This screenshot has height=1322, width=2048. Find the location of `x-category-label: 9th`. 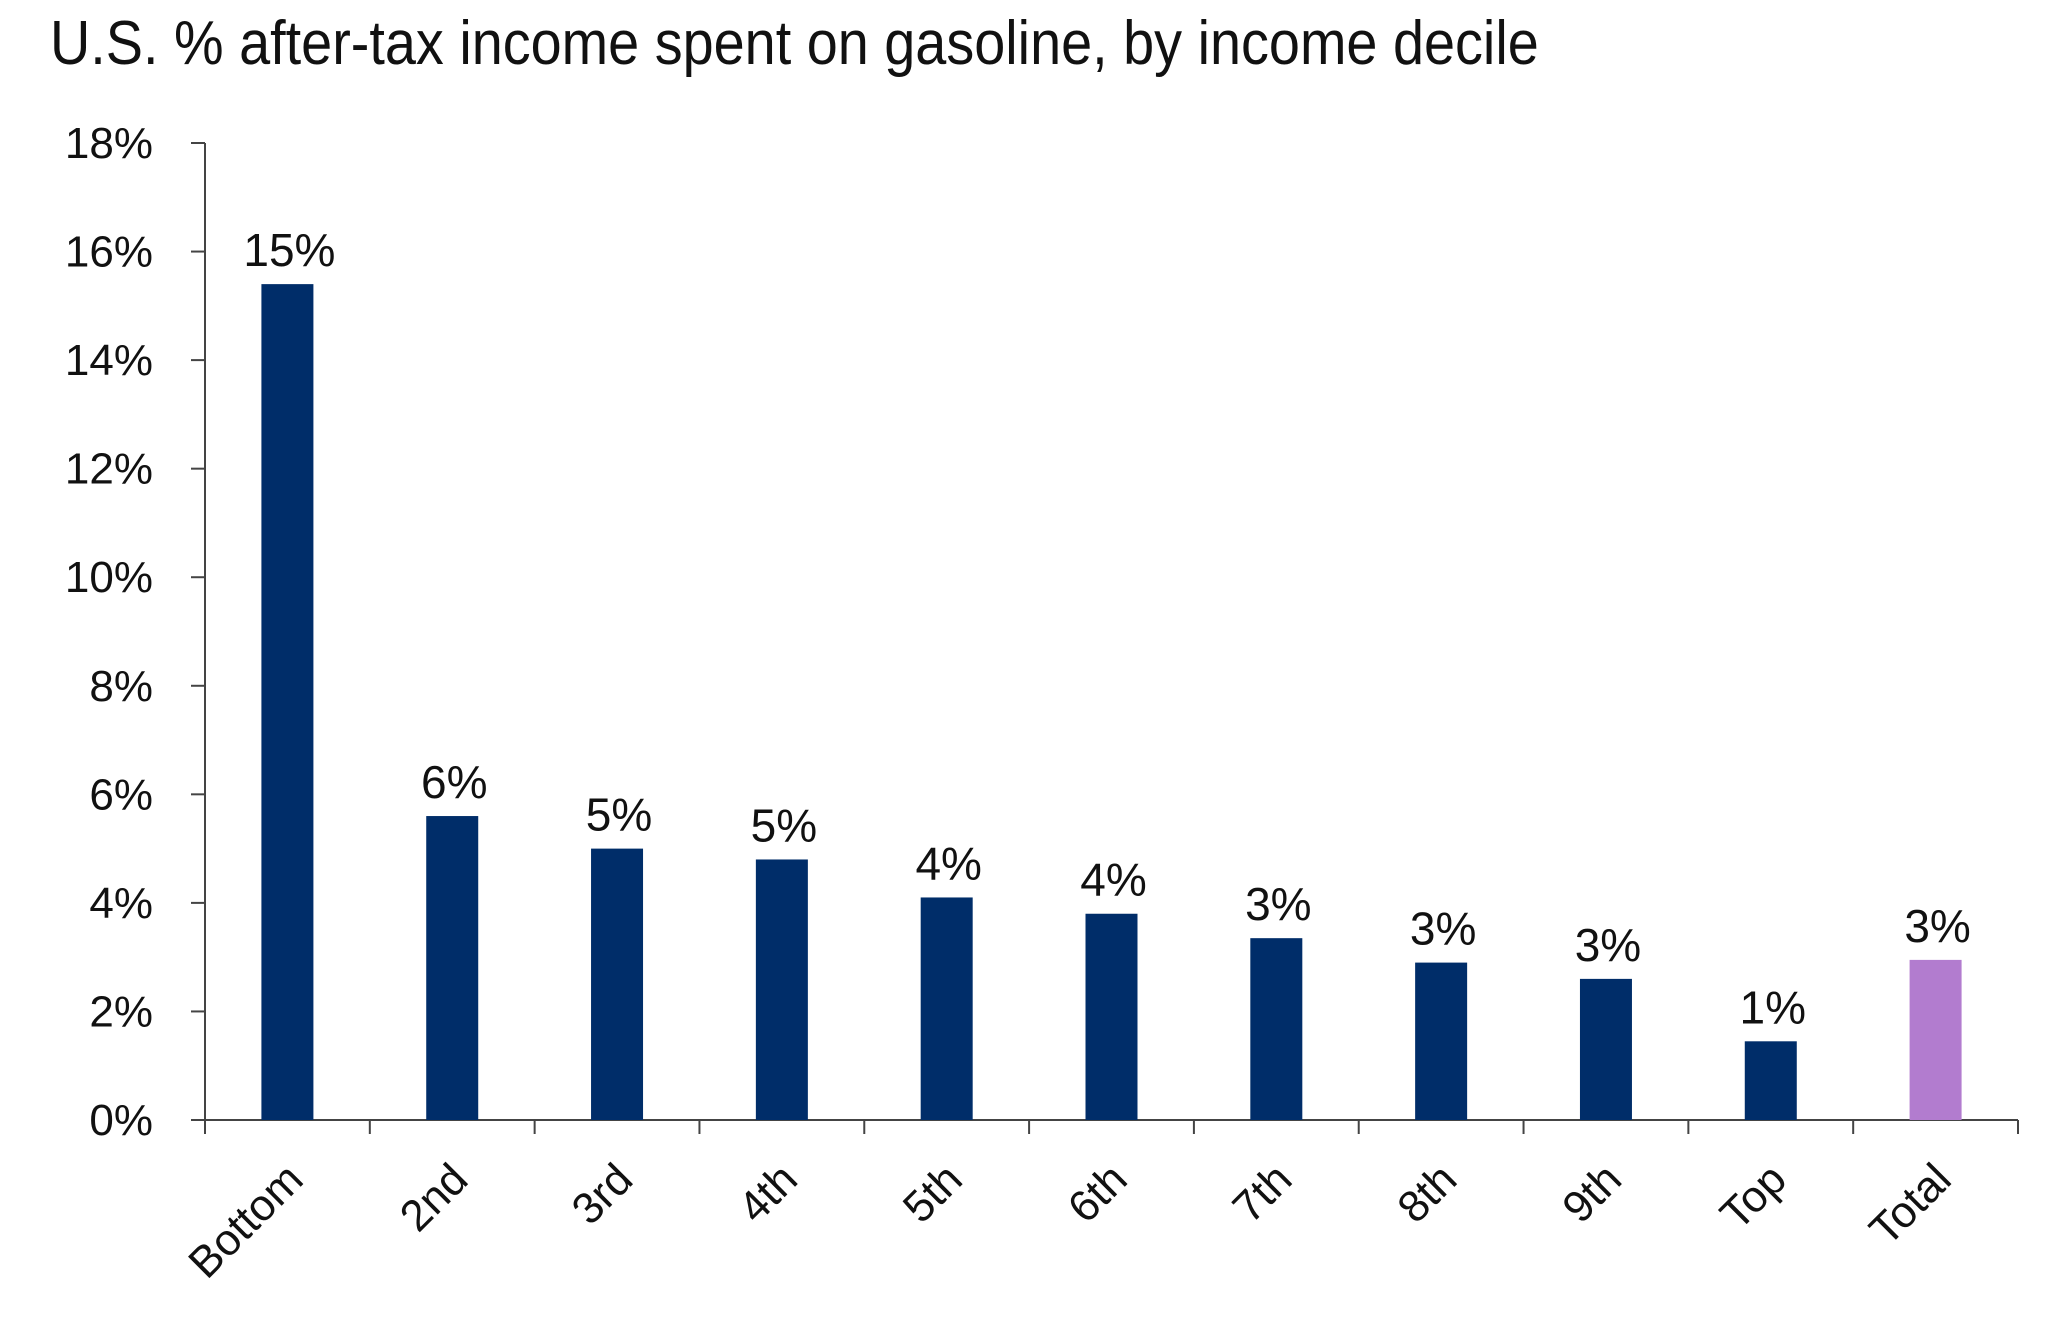

x-category-label: 9th is located at coordinates (1592, 1193).